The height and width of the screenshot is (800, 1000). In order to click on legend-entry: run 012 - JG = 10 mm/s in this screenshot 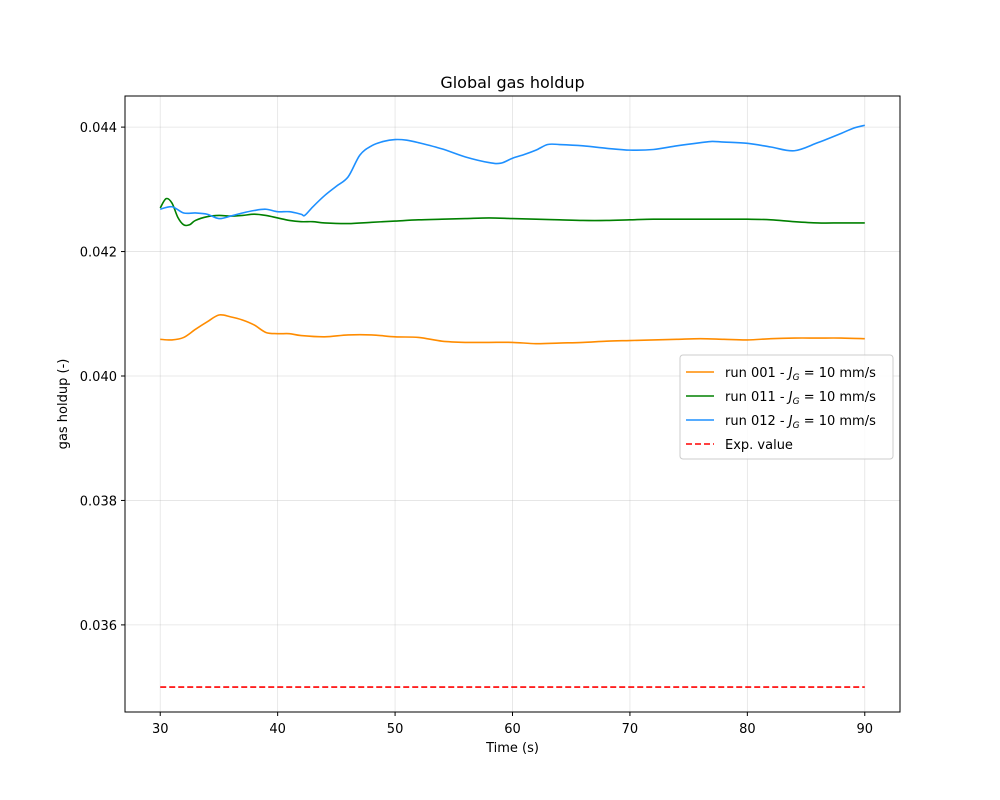, I will do `click(800, 422)`.